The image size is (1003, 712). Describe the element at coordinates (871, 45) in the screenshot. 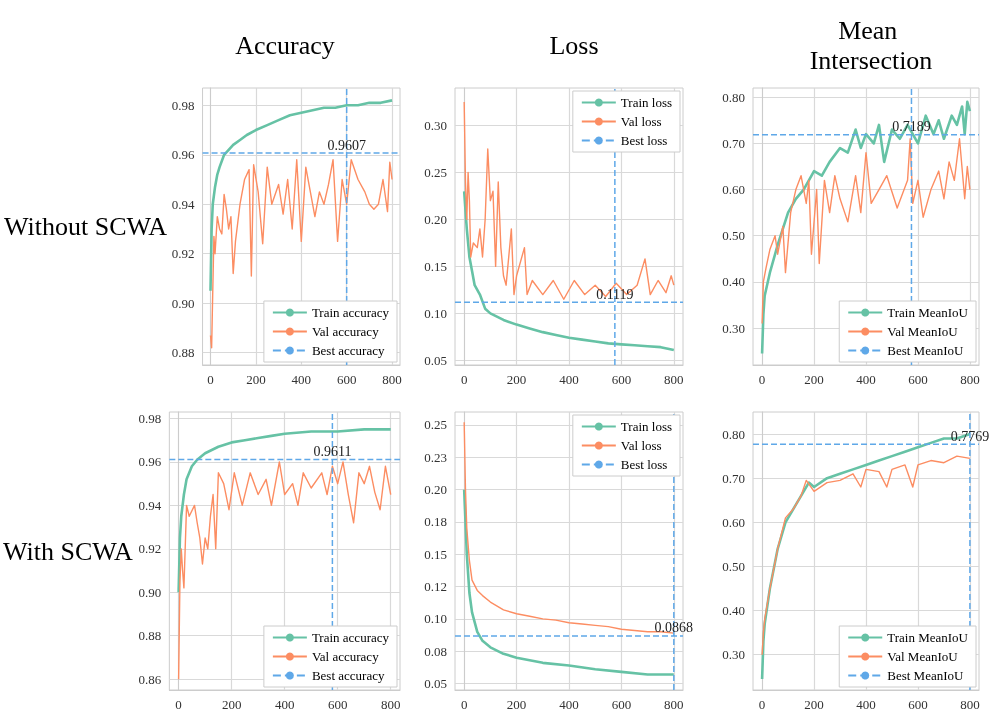

I see `chart-title: Mean Intersection` at that location.